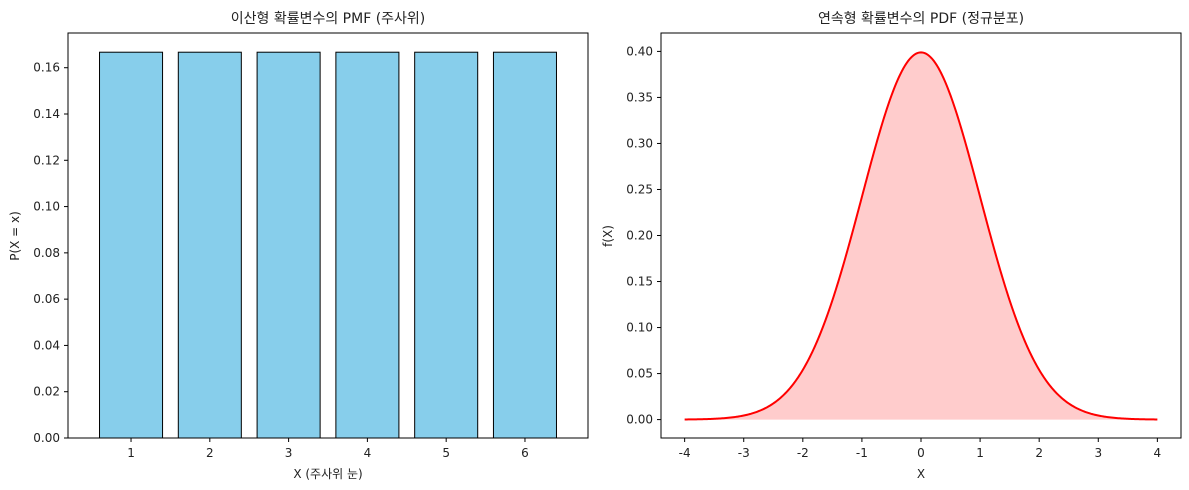 Image resolution: width=1189 pixels, height=490 pixels. I want to click on pdf-y-ticks: 0.00 0.05 0.10 0.15 0.20 0.25 0.30 0.35 0.40, so click(643, 235).